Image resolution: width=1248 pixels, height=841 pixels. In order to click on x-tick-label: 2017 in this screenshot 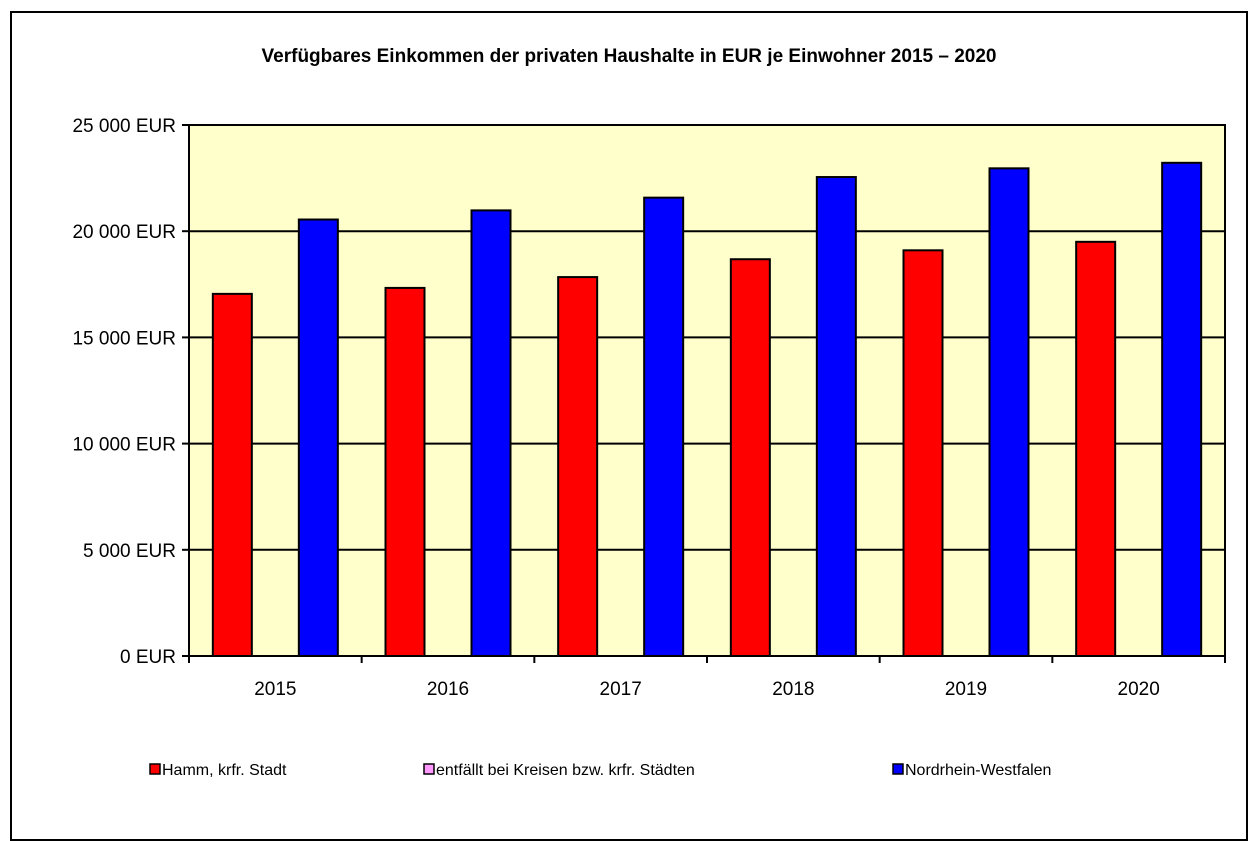, I will do `click(621, 689)`.